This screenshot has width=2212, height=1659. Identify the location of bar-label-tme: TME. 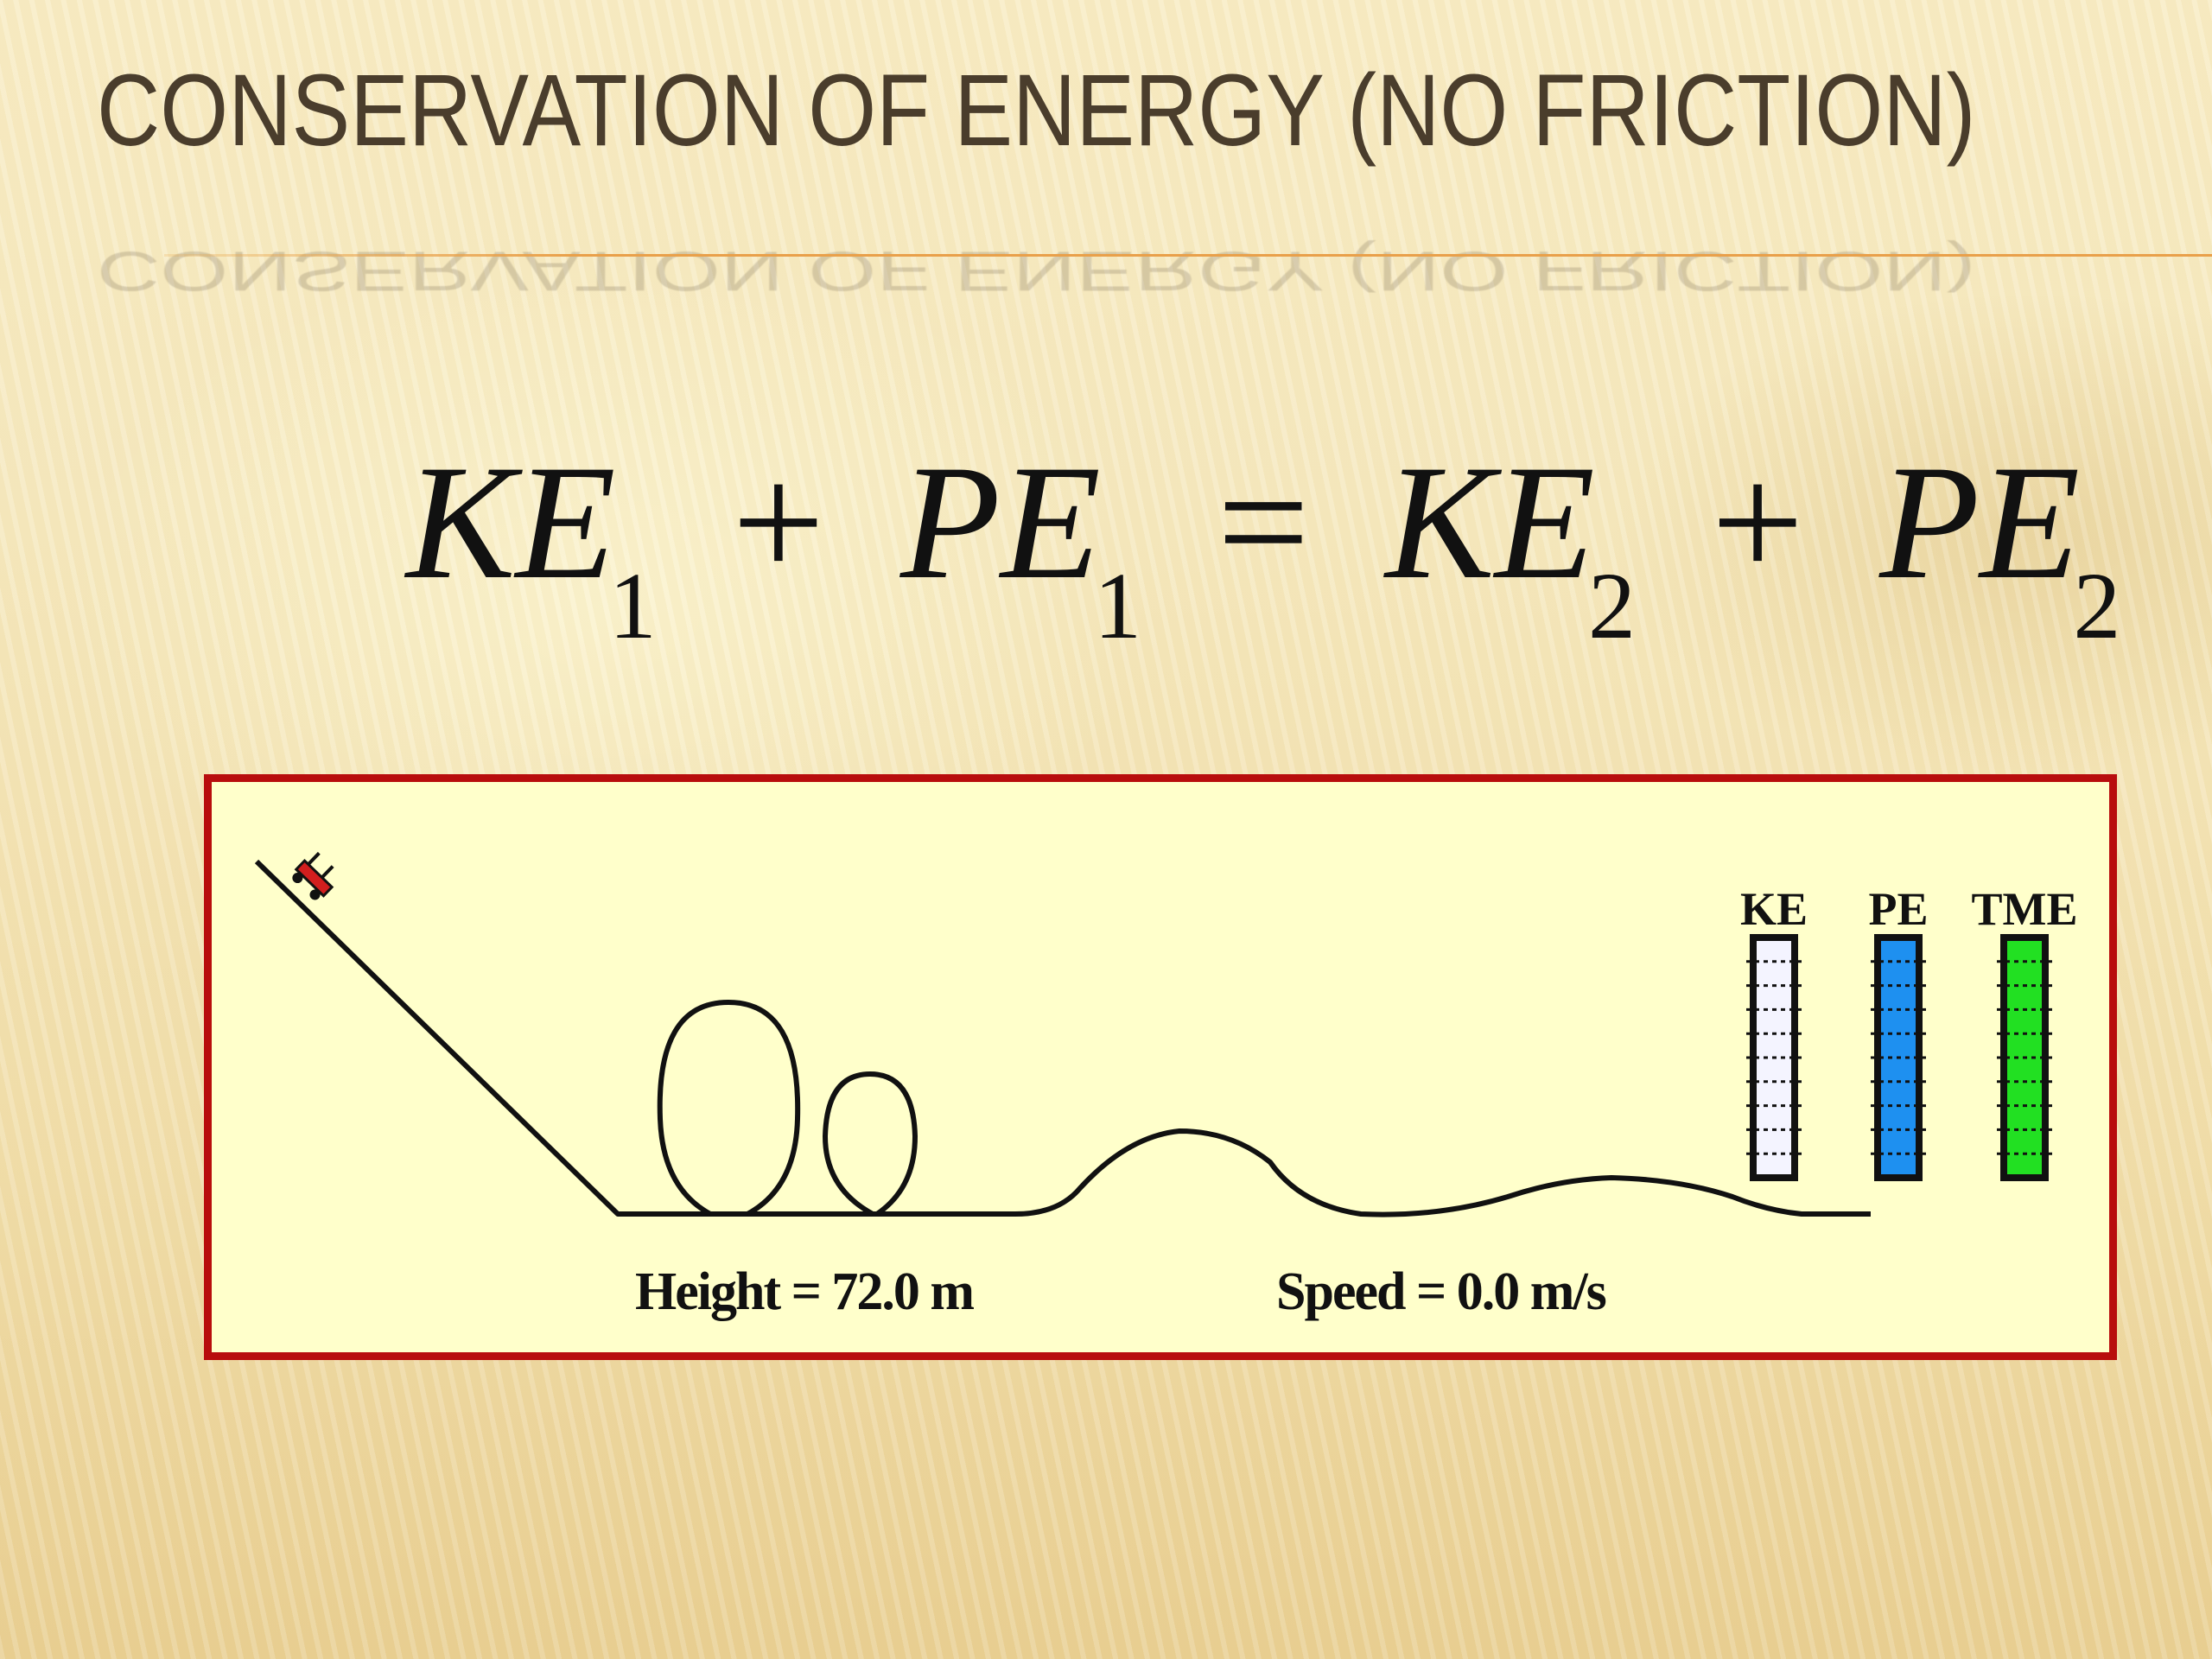
(2024, 909).